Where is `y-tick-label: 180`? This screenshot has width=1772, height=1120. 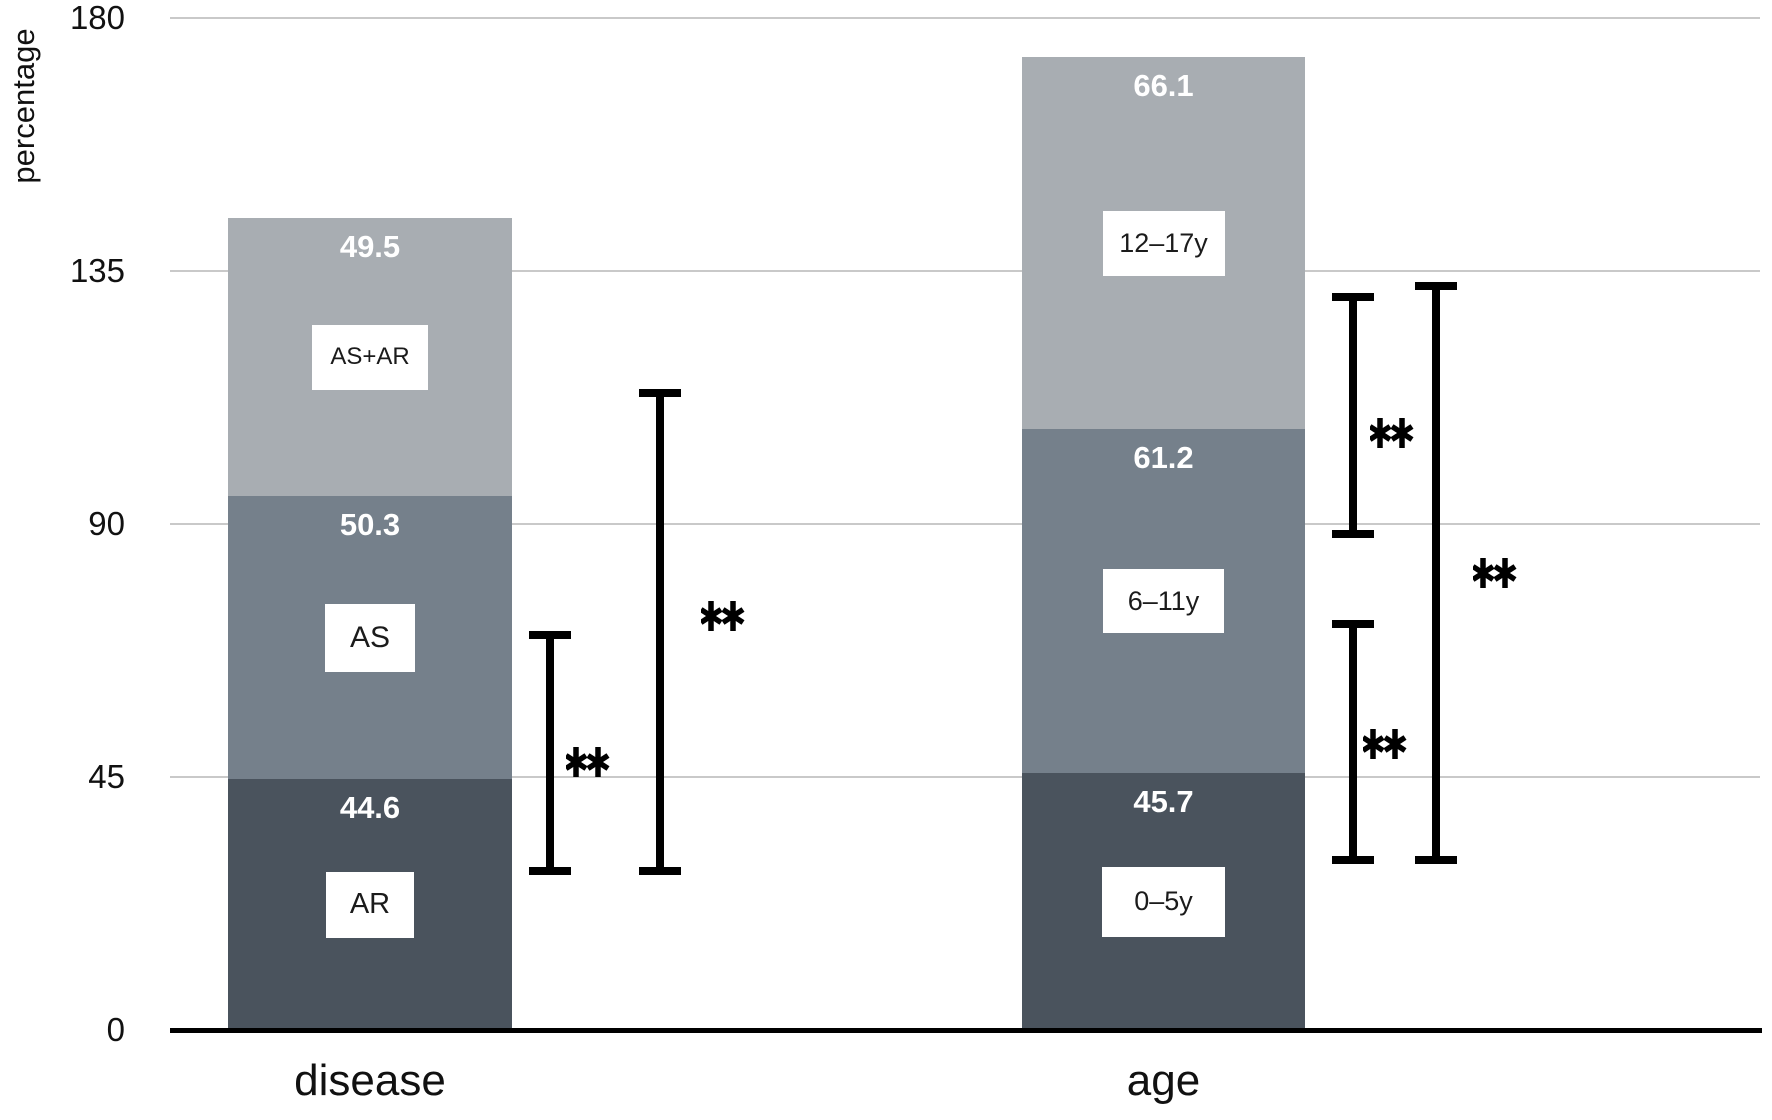 y-tick-label: 180 is located at coordinates (97, 18).